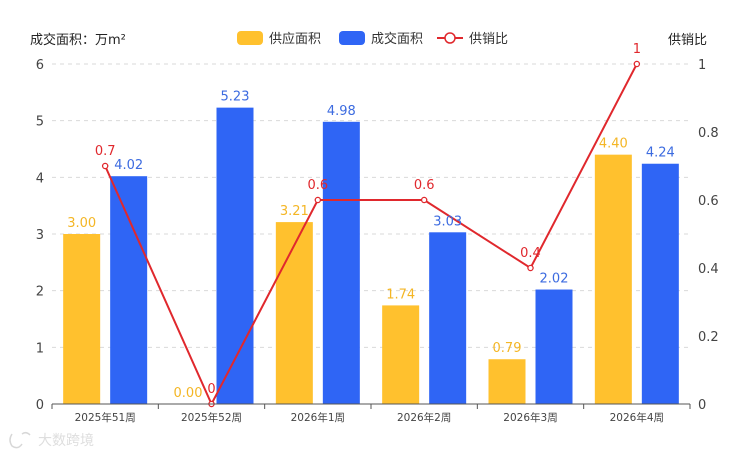  I want to click on left-axis-tick-label: 5, so click(40, 122).